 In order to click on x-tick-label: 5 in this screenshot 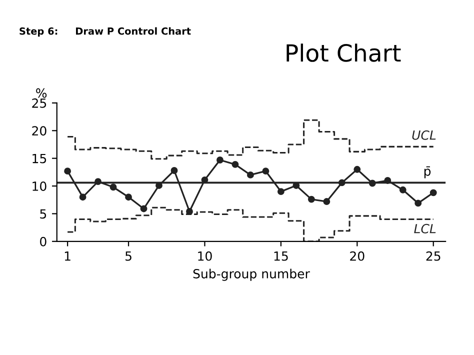, I will do `click(129, 256)`.